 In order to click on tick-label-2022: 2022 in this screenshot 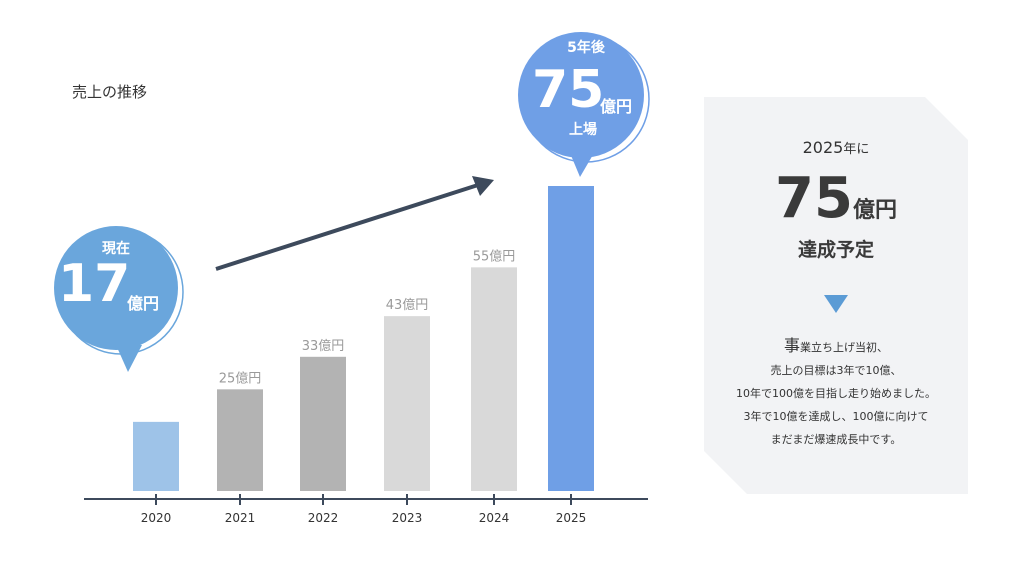, I will do `click(323, 518)`.